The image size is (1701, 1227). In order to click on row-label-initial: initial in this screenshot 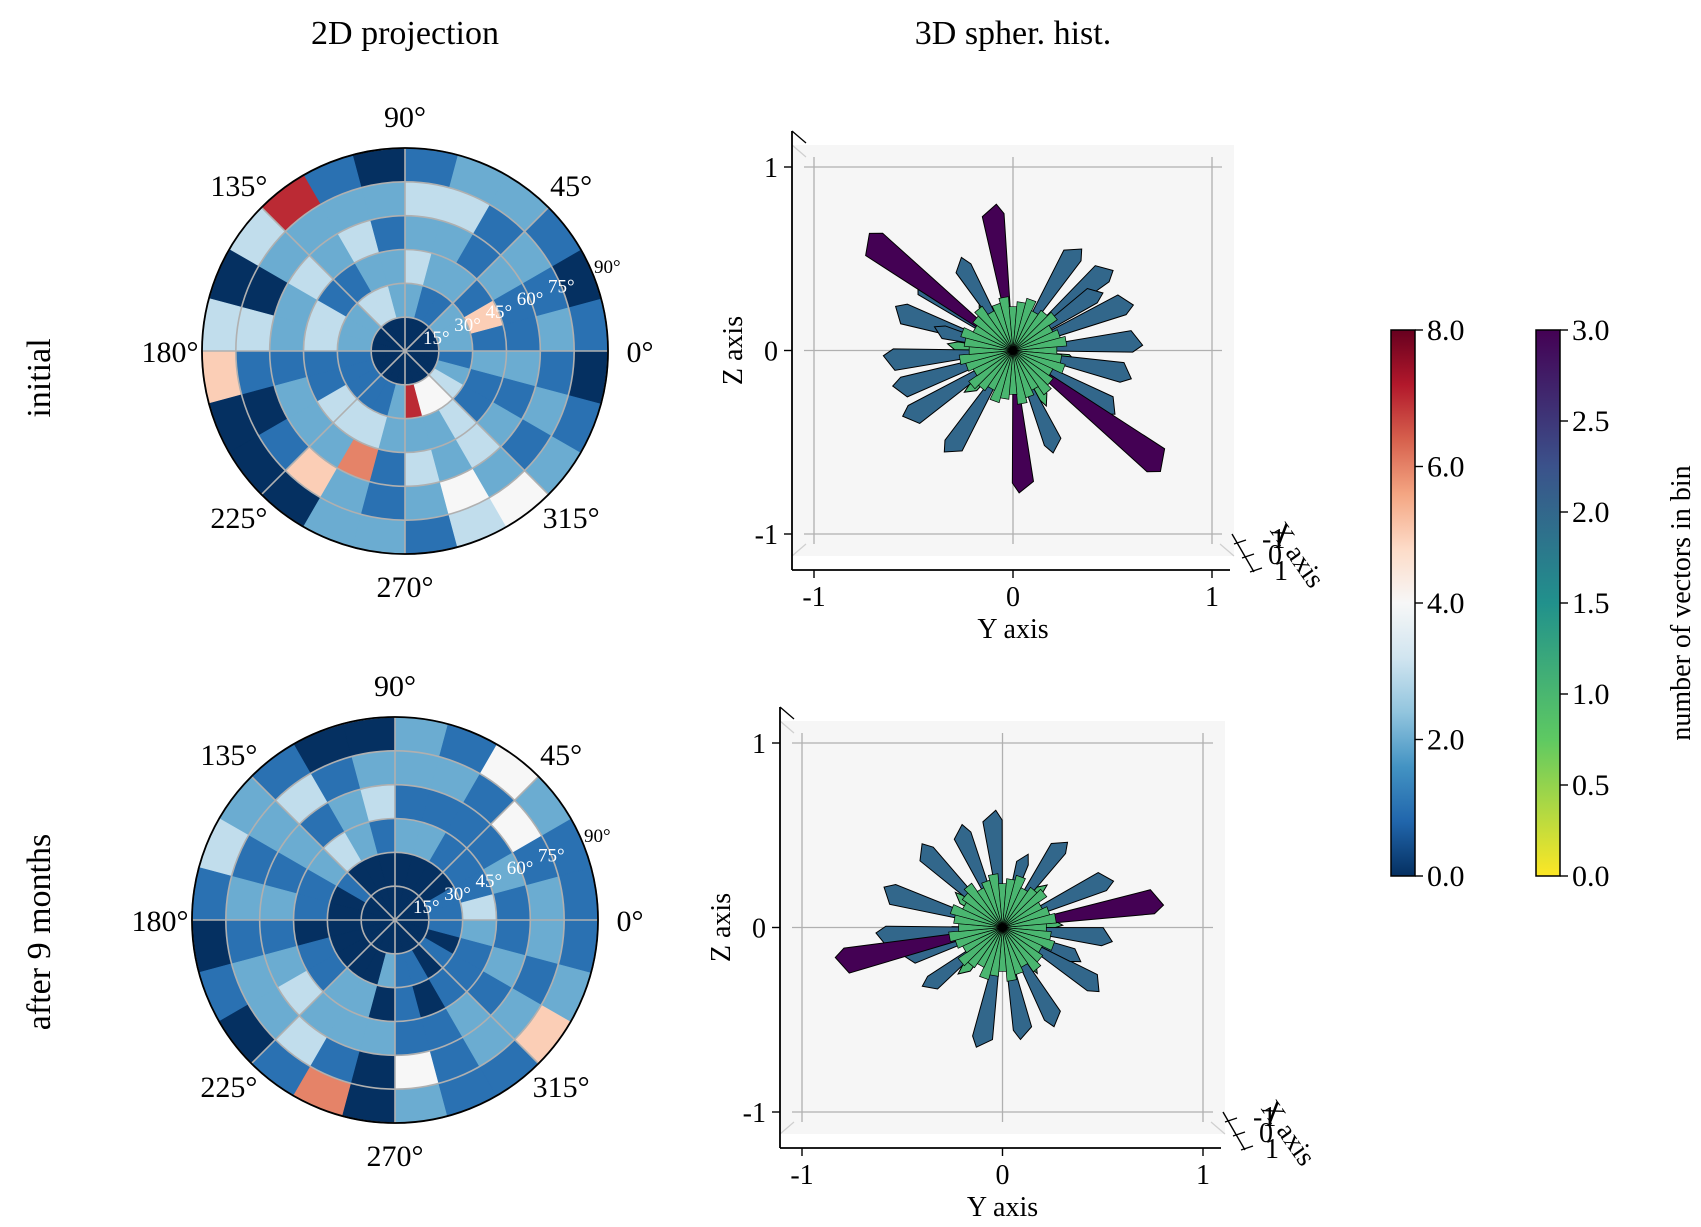, I will do `click(39, 377)`.